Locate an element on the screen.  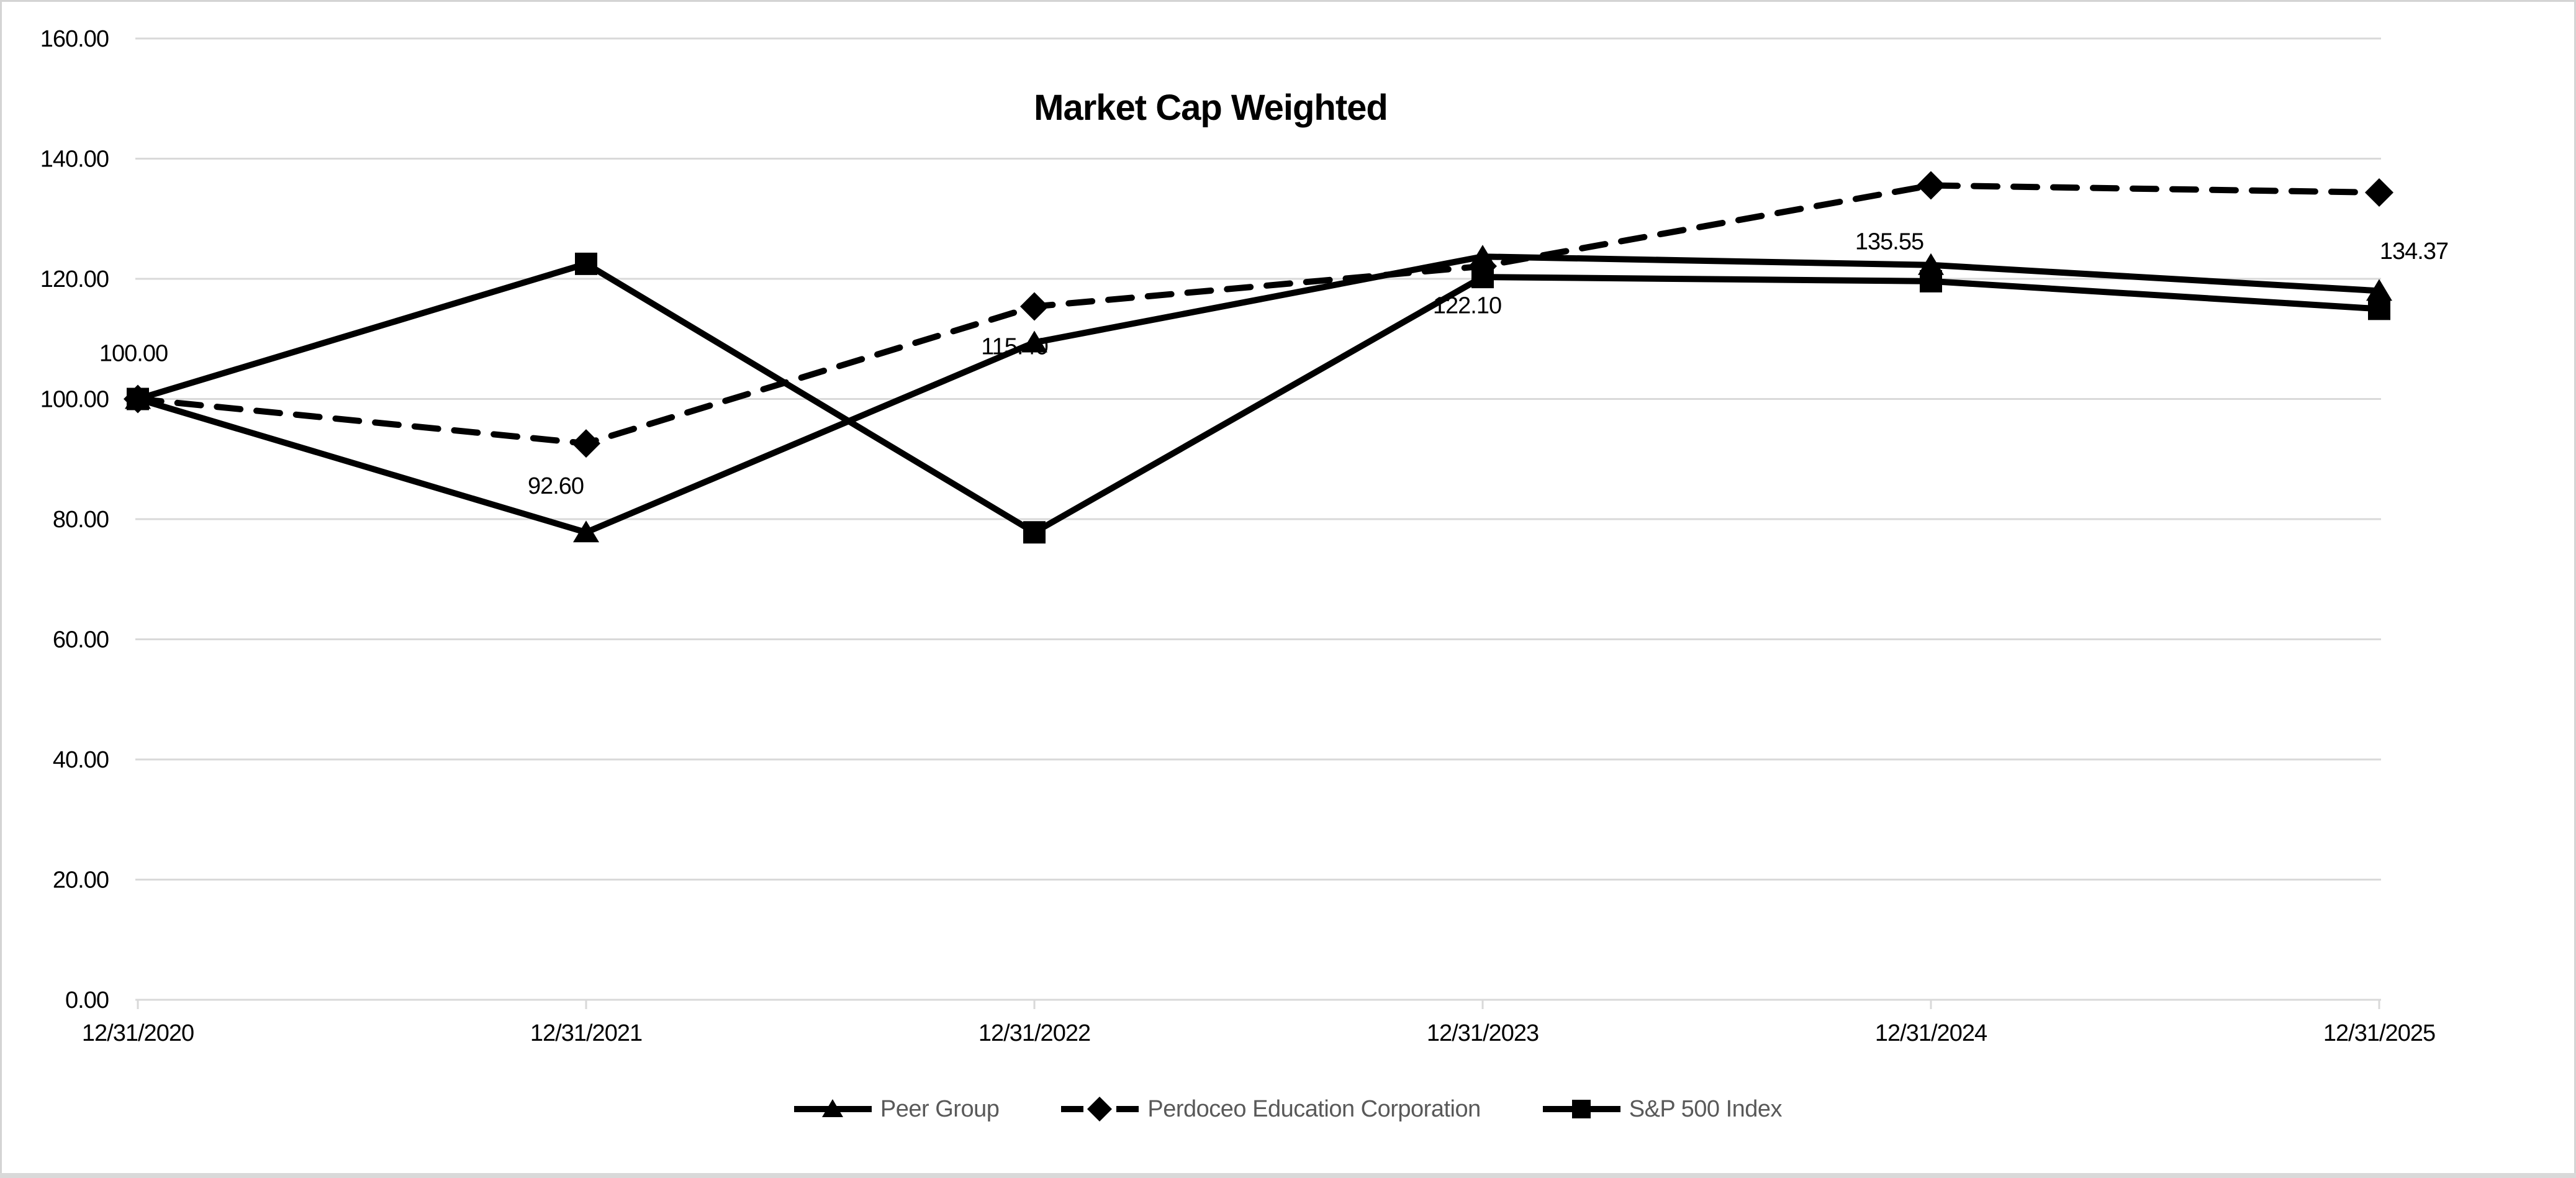
y-axis-tick-label: 20.00 is located at coordinates (81, 881).